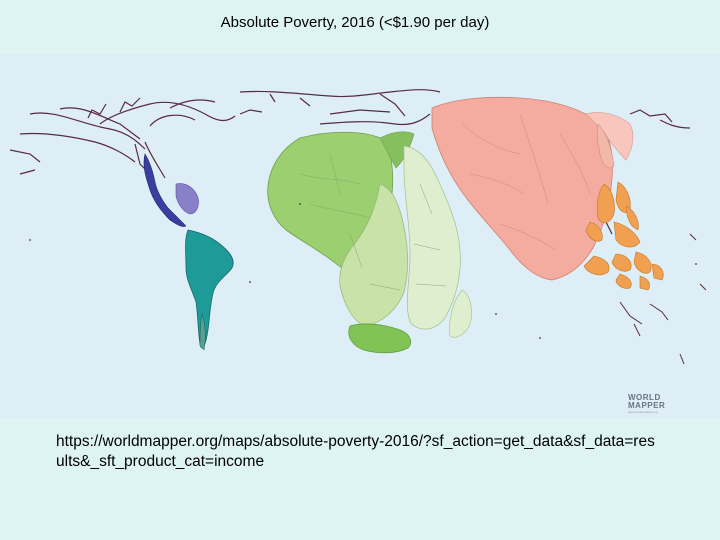 This screenshot has height=540, width=720. I want to click on south-america-patagonia, so click(202, 332).